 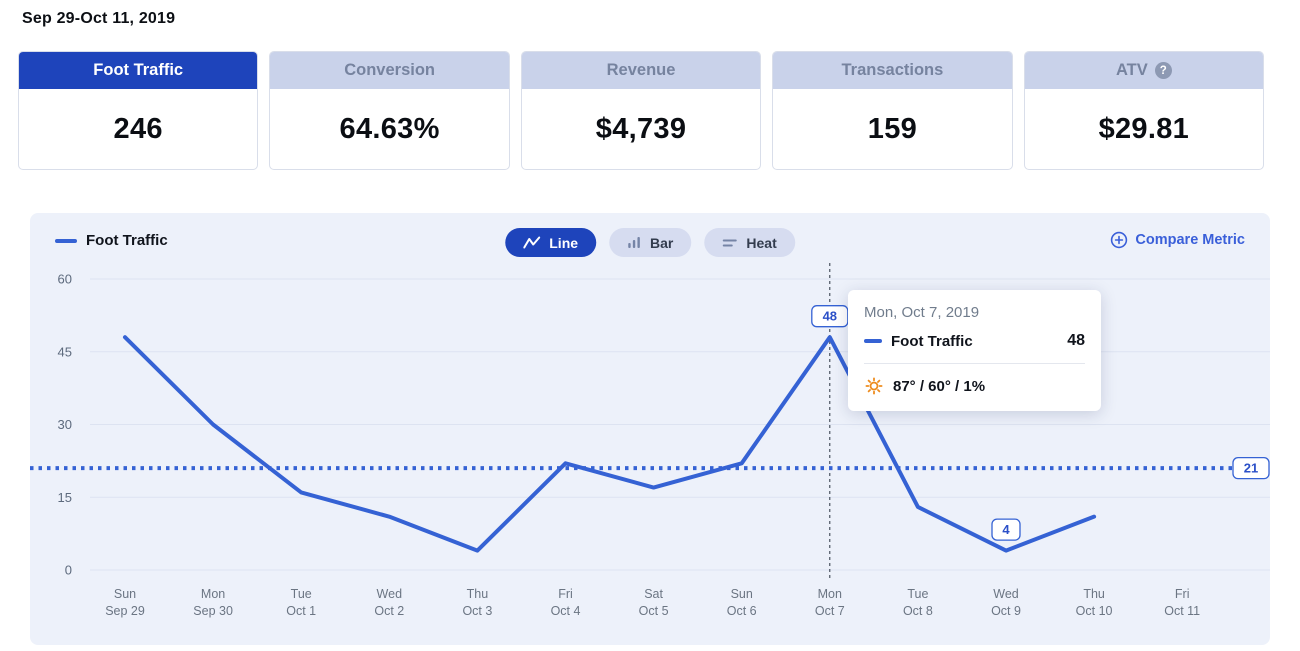 I want to click on x-axis-tick-date: Oct 5, so click(x=654, y=611).